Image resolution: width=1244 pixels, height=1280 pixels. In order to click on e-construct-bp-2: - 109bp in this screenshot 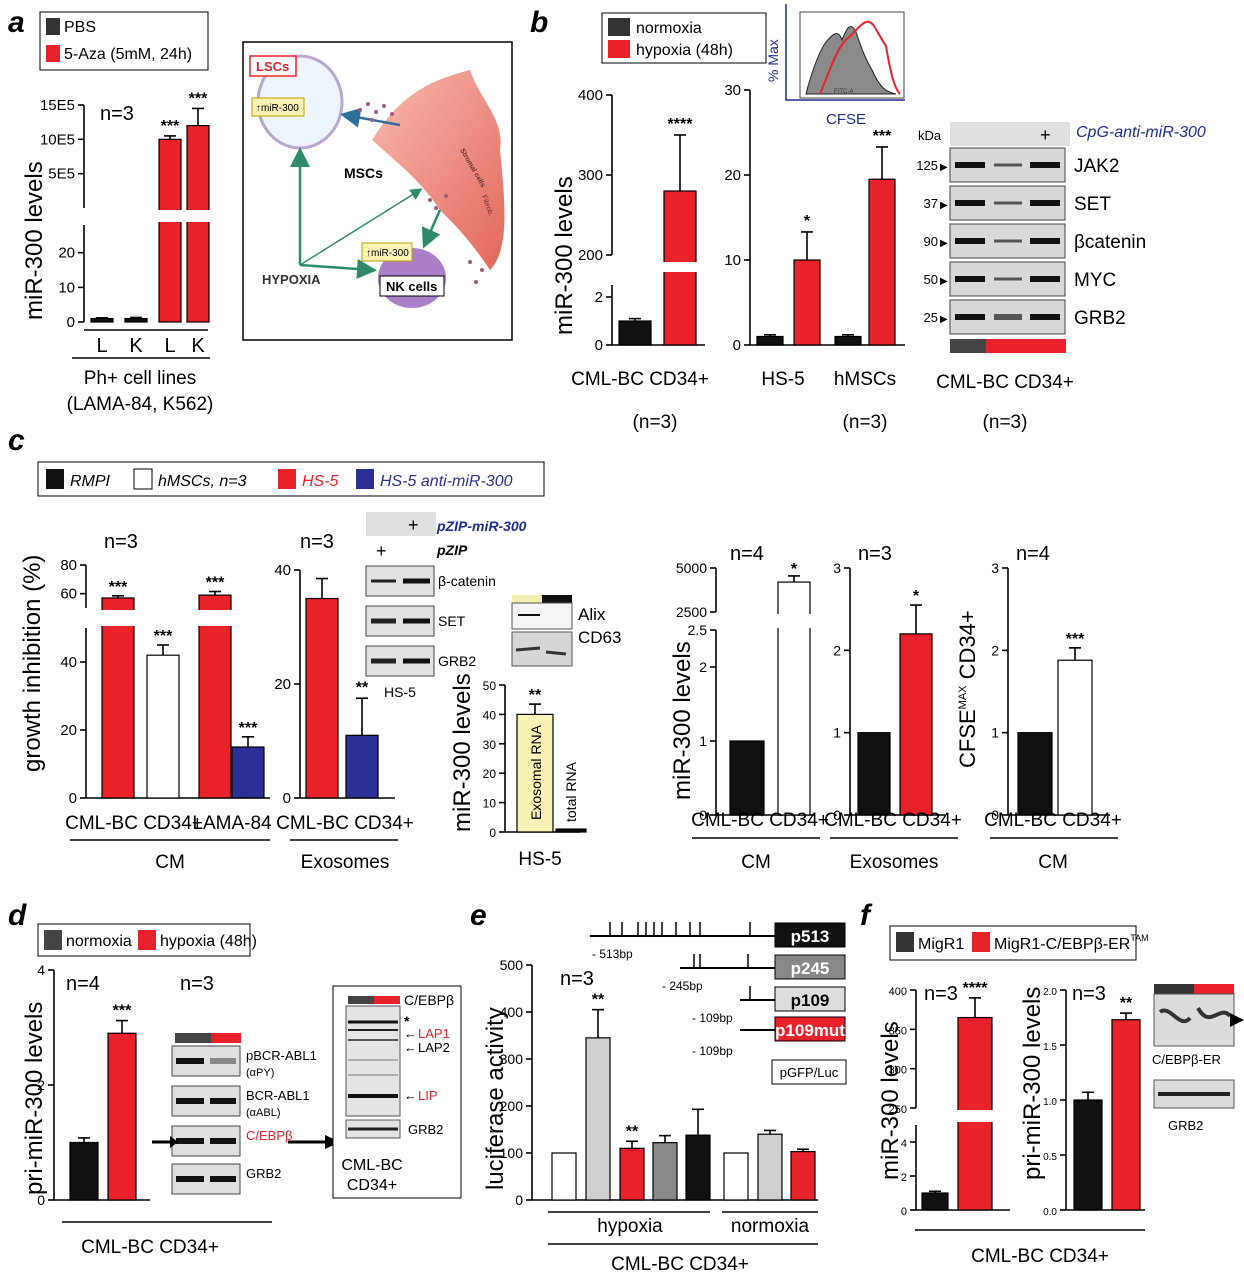, I will do `click(712, 1018)`.